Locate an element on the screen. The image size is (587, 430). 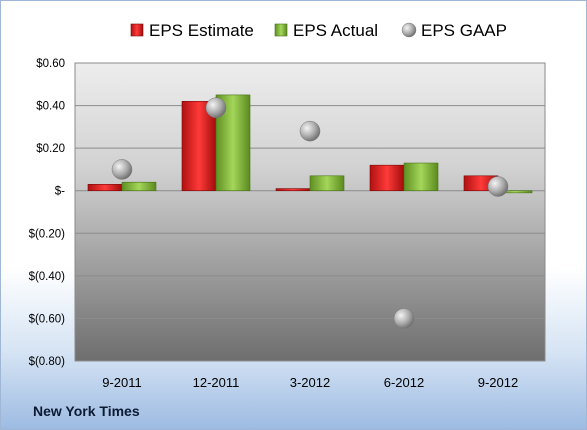
gaap-point-9-2011 is located at coordinates (122, 169).